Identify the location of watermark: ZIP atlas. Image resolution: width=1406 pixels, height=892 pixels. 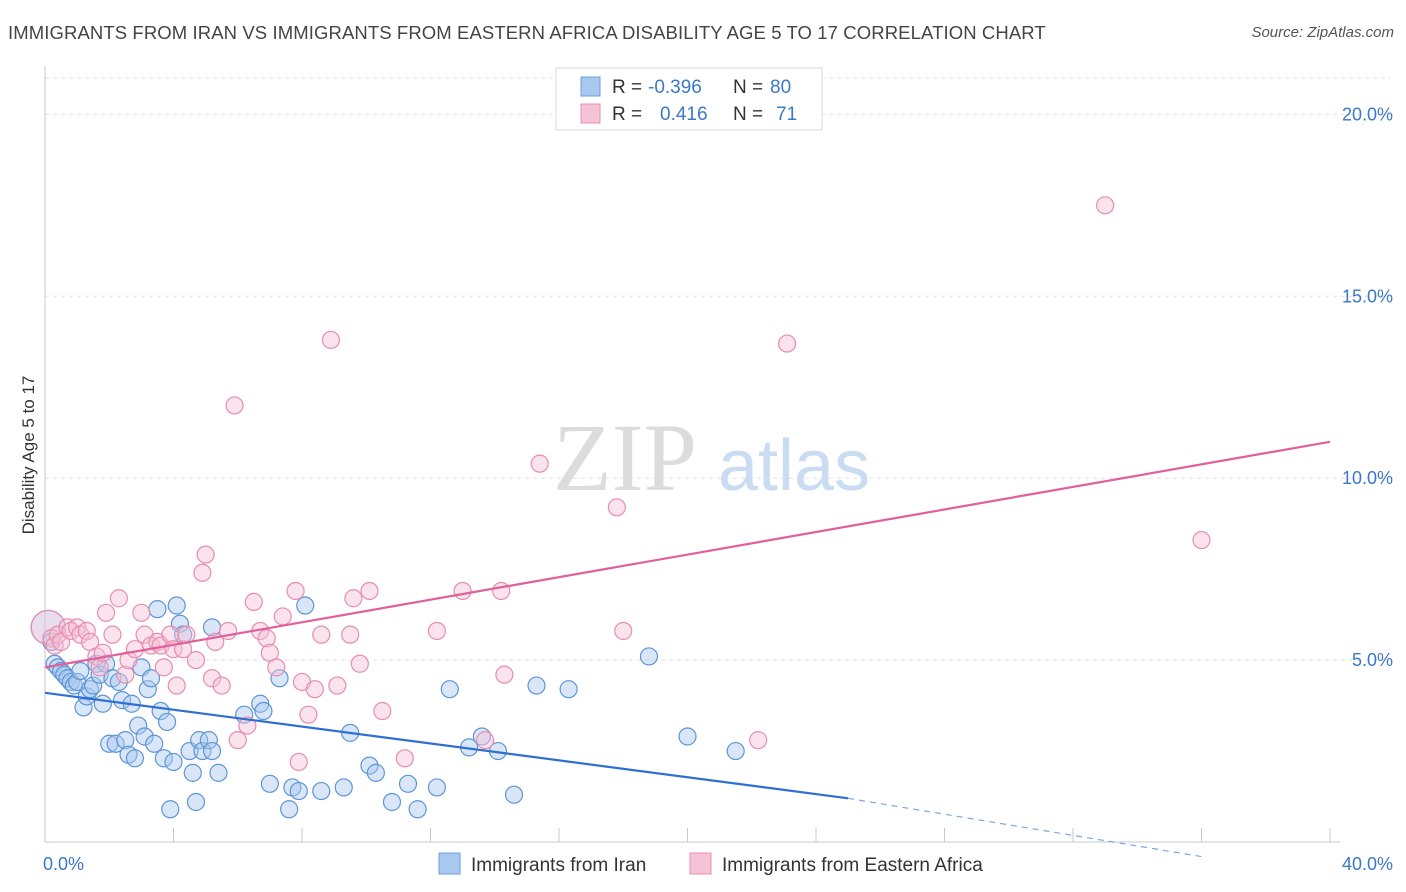
(711, 457).